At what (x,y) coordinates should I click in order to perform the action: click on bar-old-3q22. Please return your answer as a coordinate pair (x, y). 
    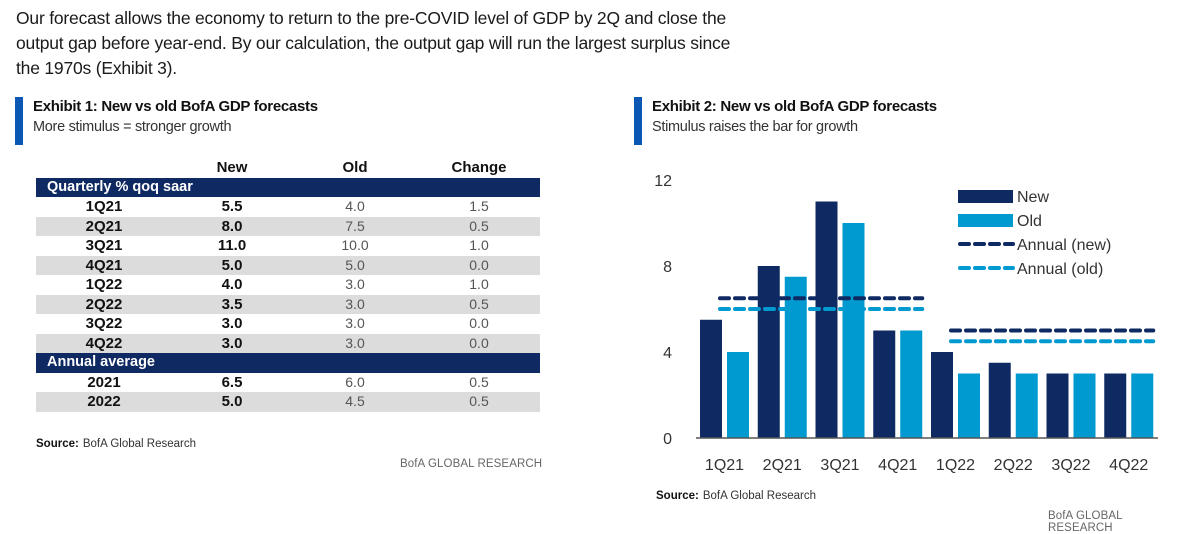
    Looking at the image, I should click on (1084, 405).